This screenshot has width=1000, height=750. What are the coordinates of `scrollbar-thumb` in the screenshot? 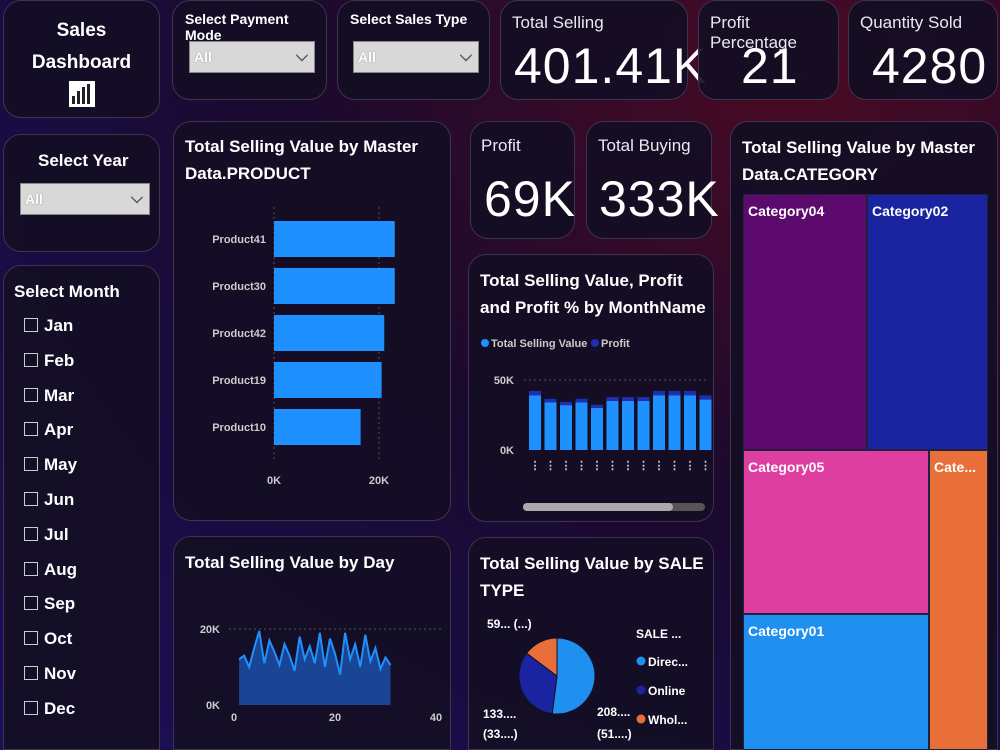 It's located at (598, 507).